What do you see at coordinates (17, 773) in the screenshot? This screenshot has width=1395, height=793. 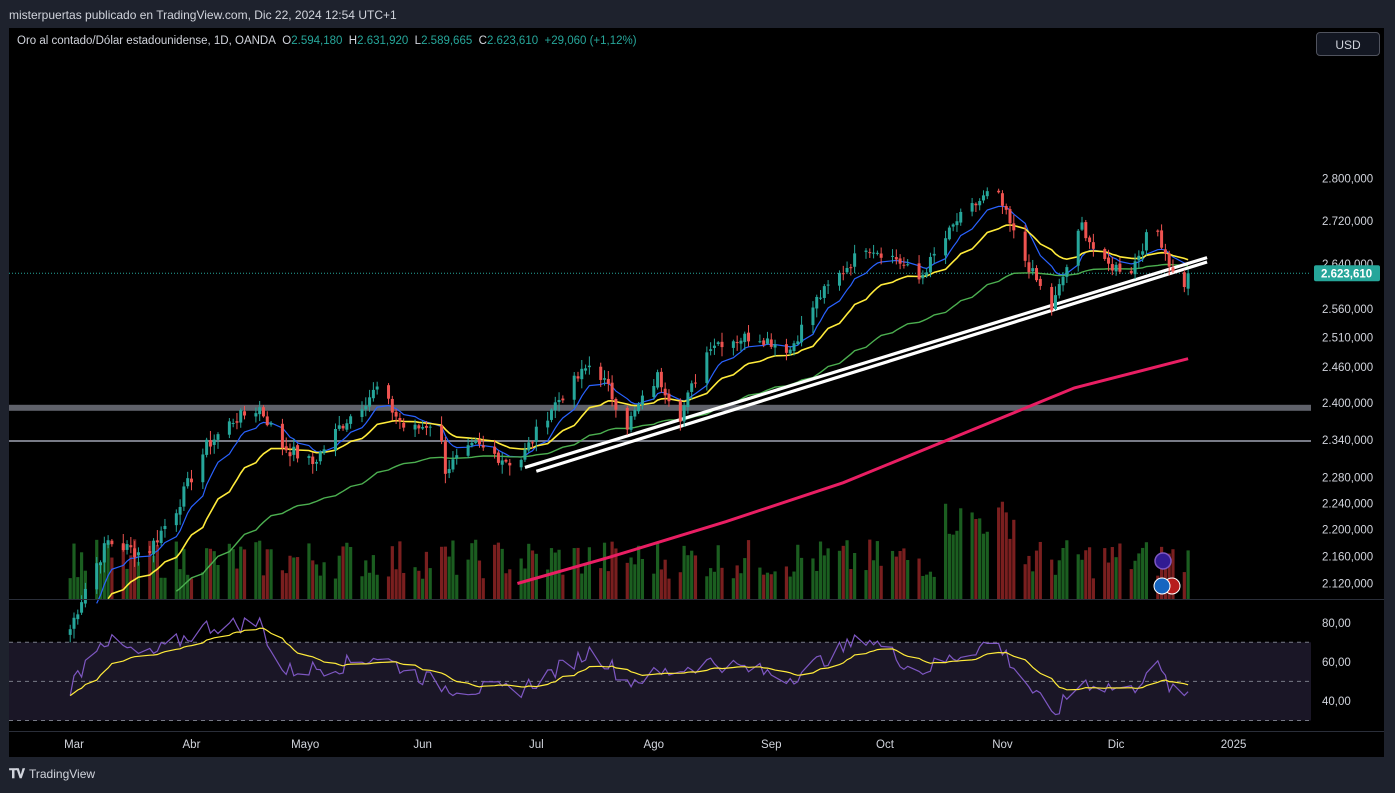 I see `tv-logo-icon: 𝐓𝐕` at bounding box center [17, 773].